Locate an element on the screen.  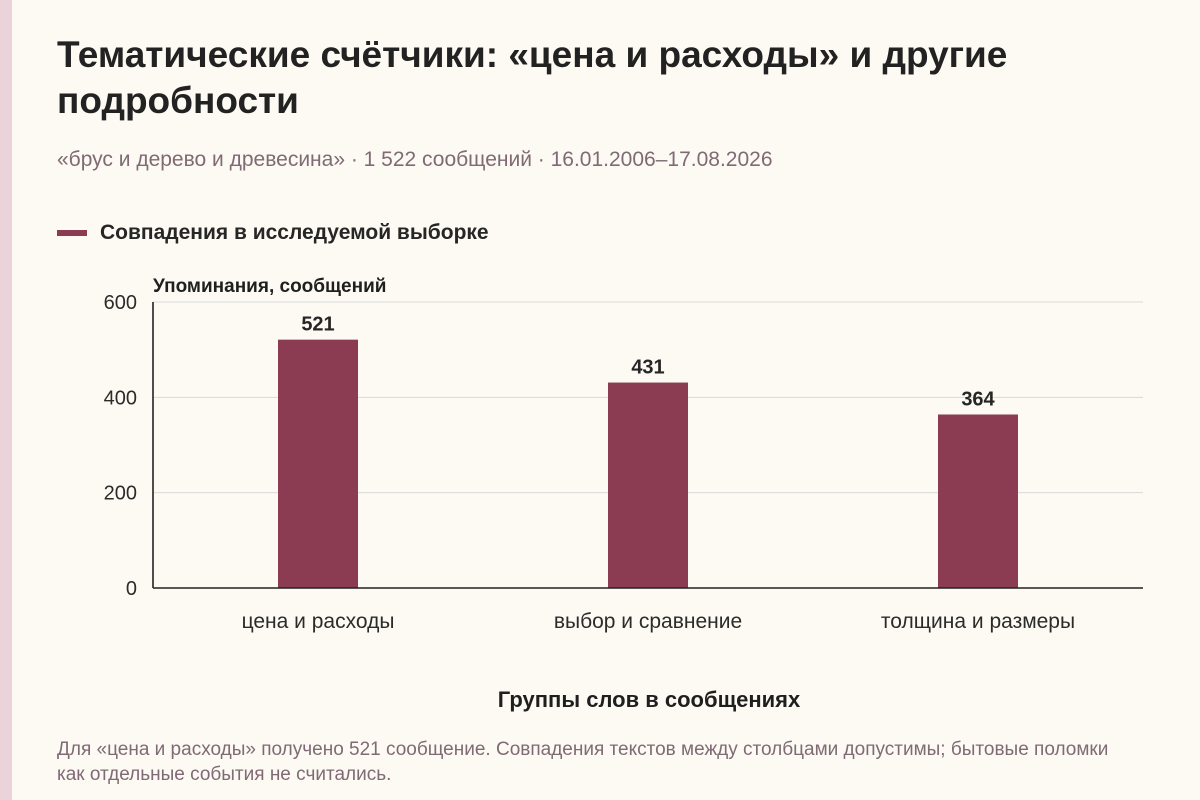
bar-value-label: 521 is located at coordinates (317, 325).